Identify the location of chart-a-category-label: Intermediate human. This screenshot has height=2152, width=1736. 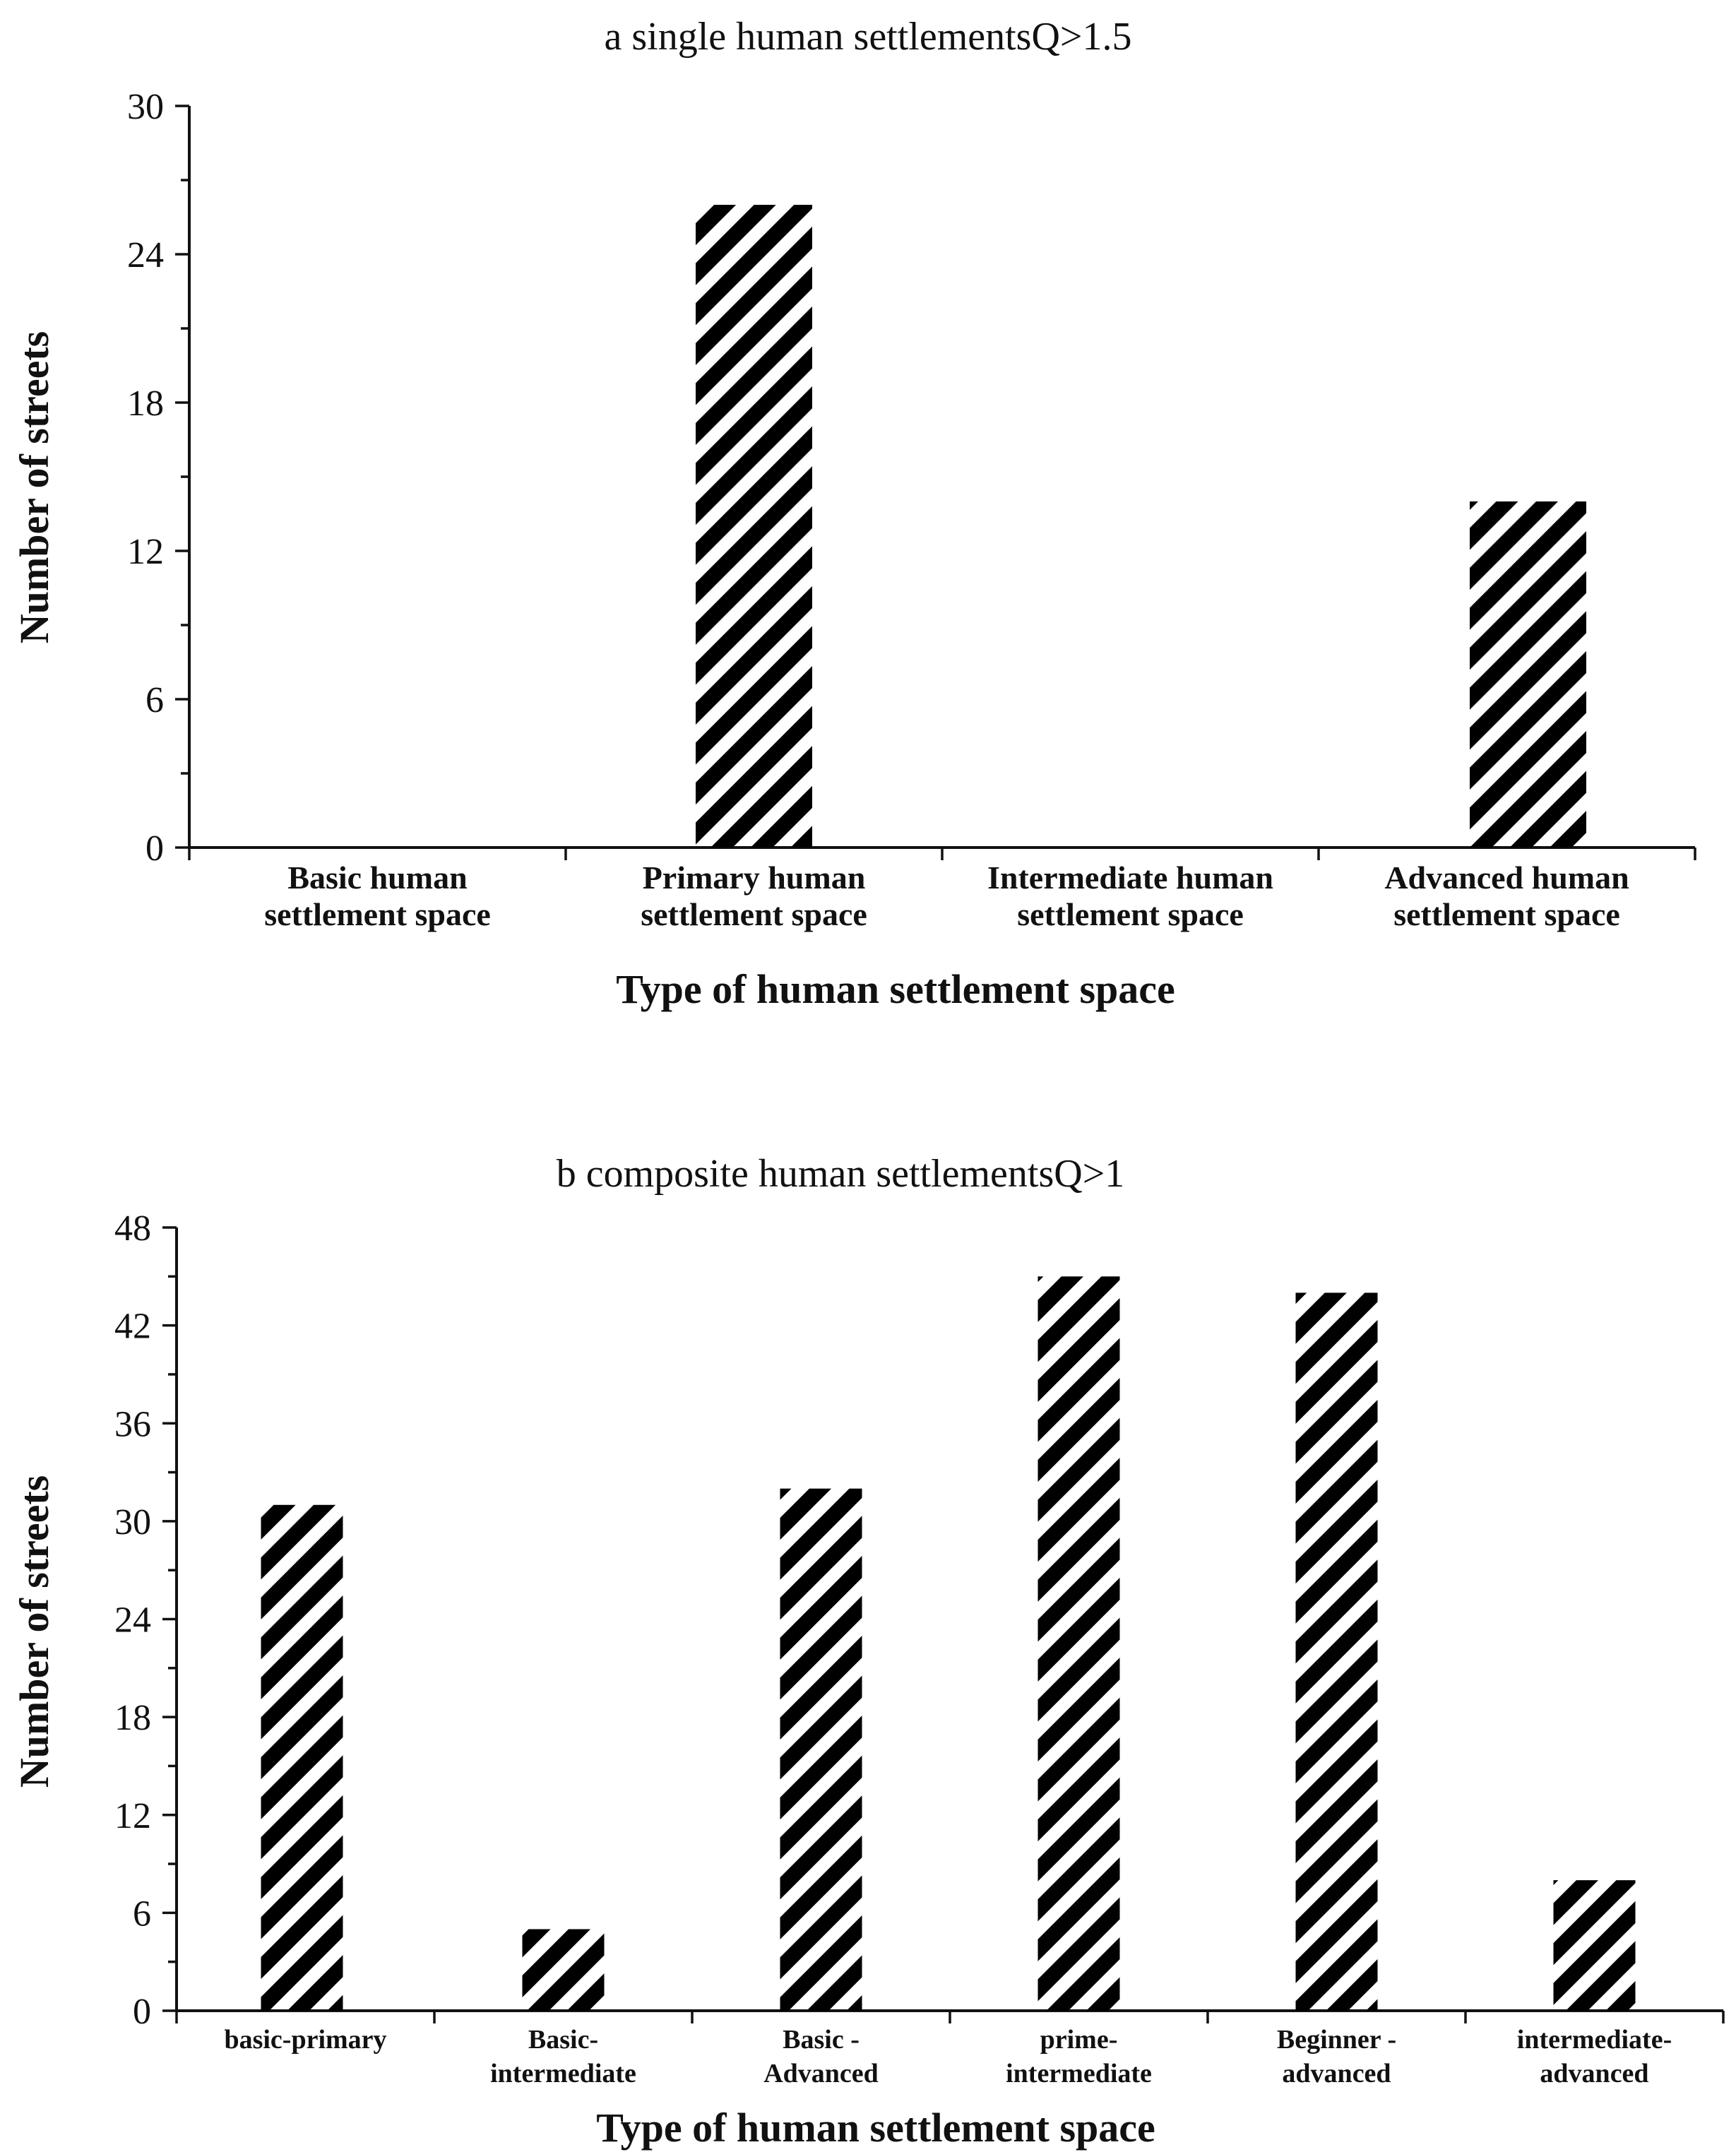
(1130, 878).